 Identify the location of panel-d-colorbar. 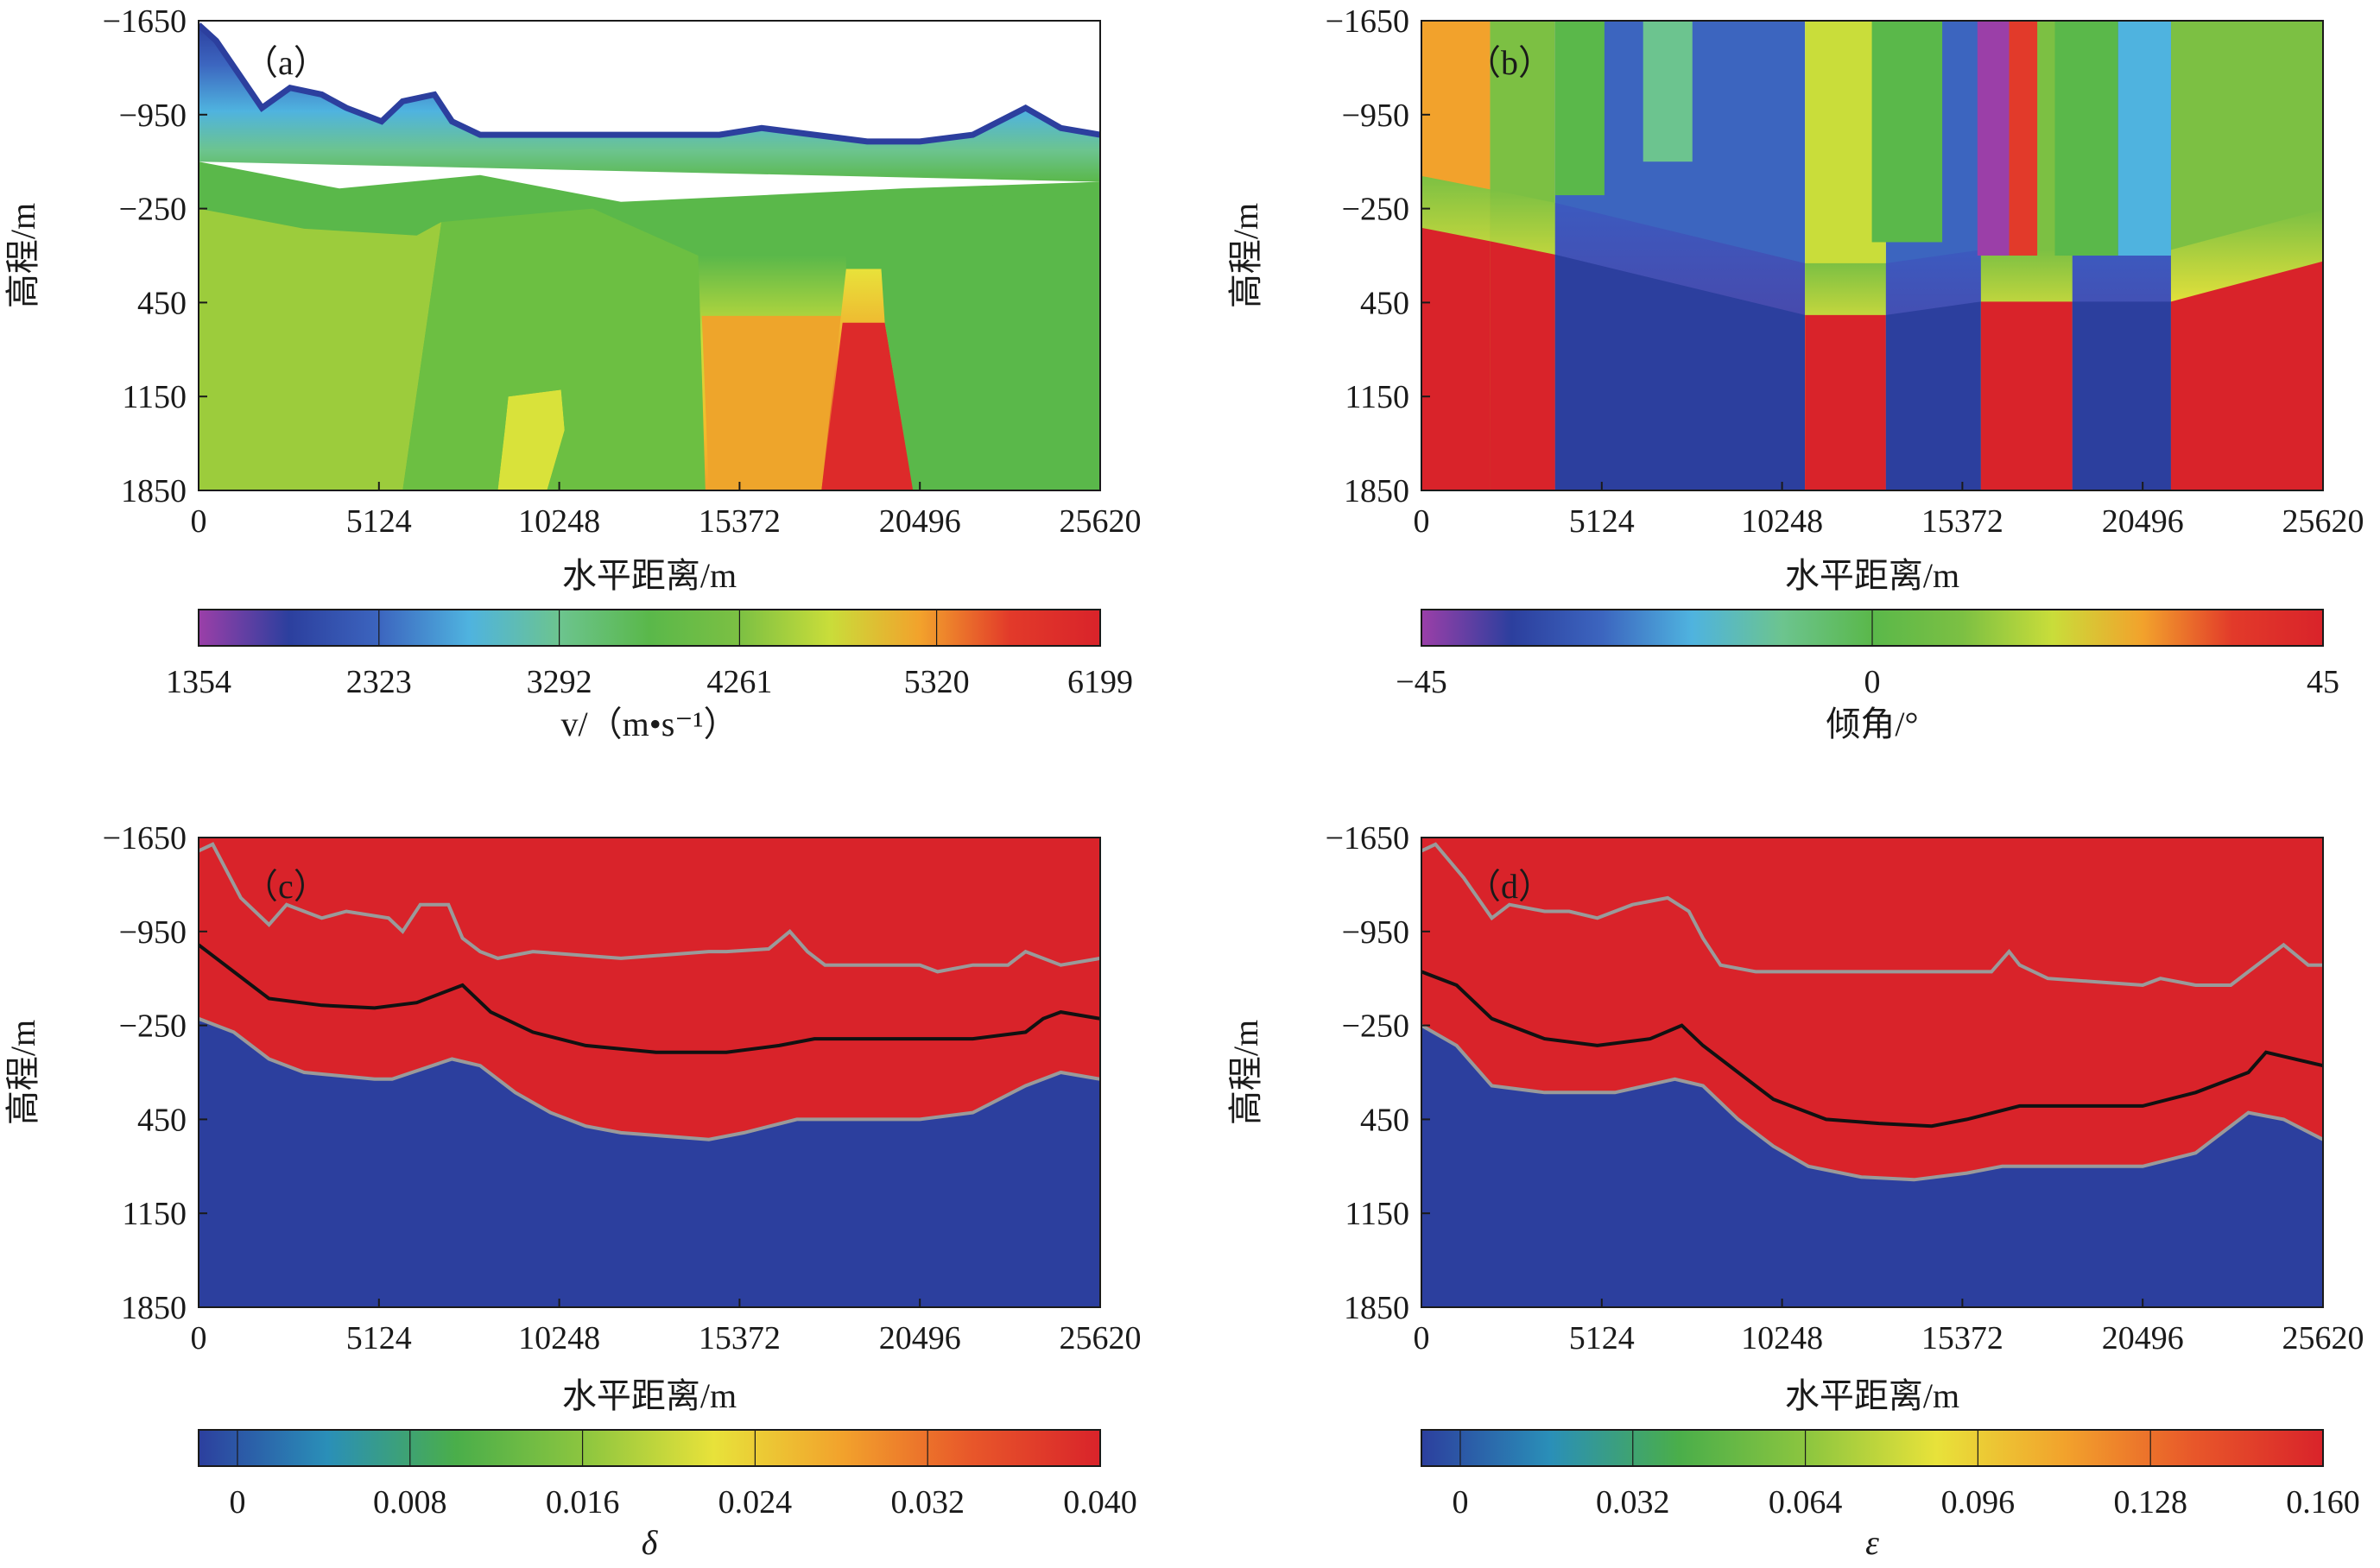
(1873, 1448).